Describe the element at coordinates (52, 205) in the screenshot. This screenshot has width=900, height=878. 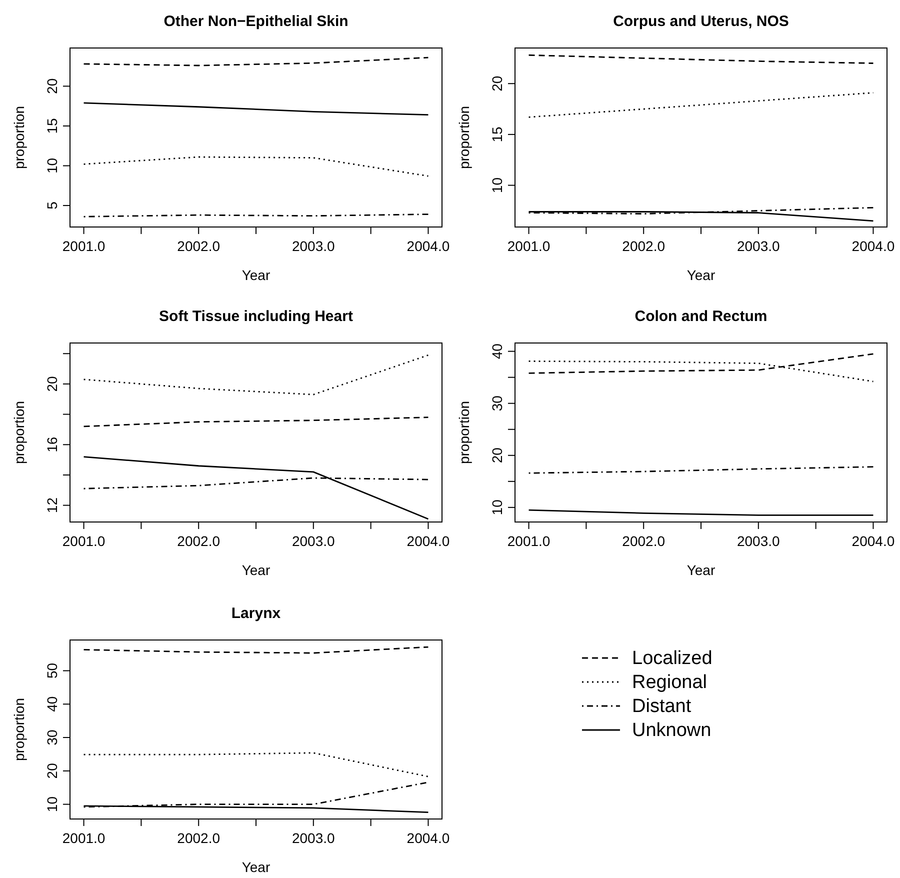
I see `y-tick-label: 5` at that location.